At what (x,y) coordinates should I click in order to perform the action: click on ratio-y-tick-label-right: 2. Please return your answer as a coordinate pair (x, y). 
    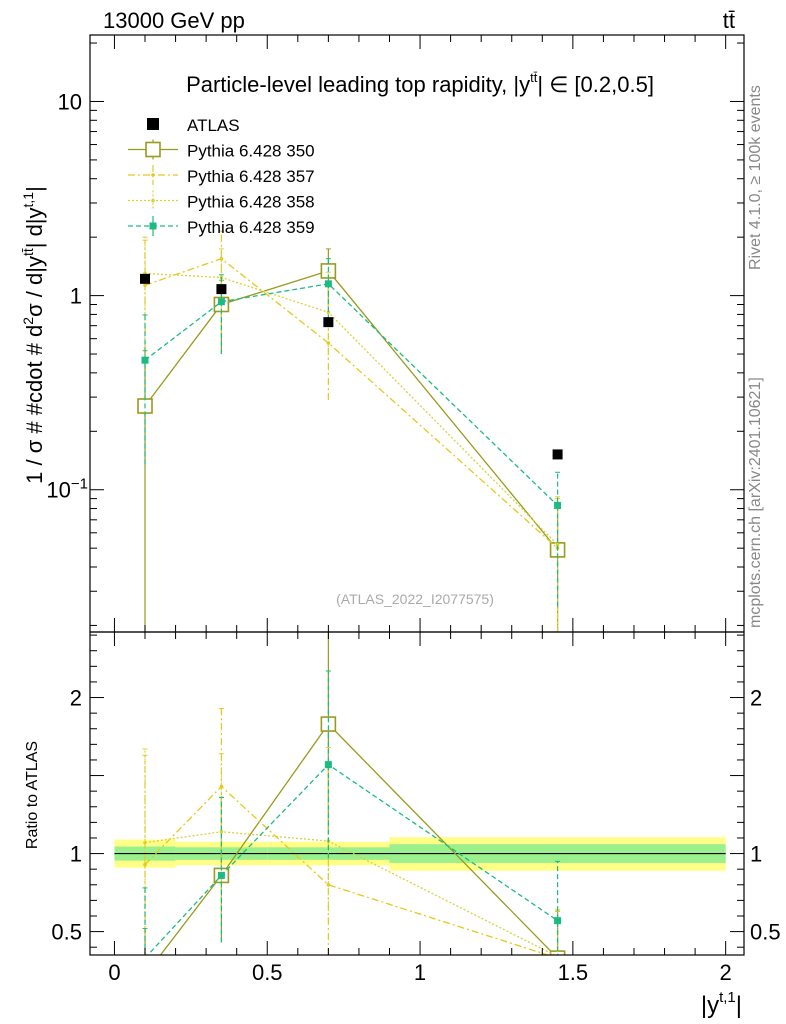
    Looking at the image, I should click on (756, 698).